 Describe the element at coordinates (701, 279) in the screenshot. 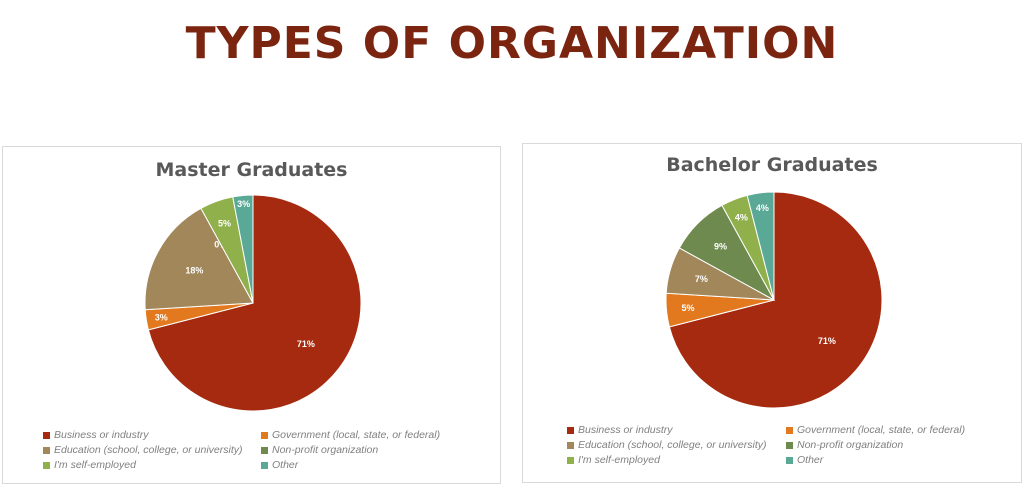

I see `data-label-education-school-college-or-university: 7%` at that location.